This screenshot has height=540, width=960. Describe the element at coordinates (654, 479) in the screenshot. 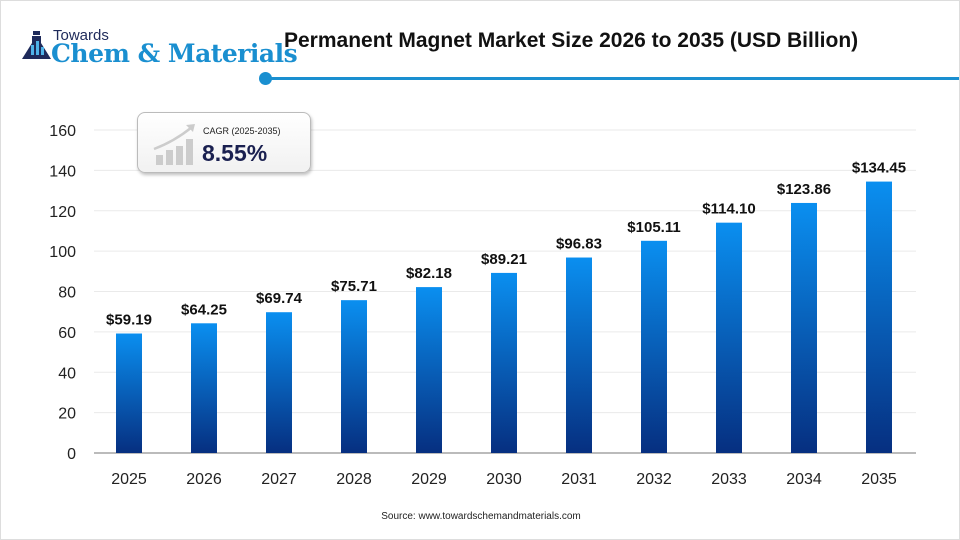

I see `x-tick-label: 2032` at that location.